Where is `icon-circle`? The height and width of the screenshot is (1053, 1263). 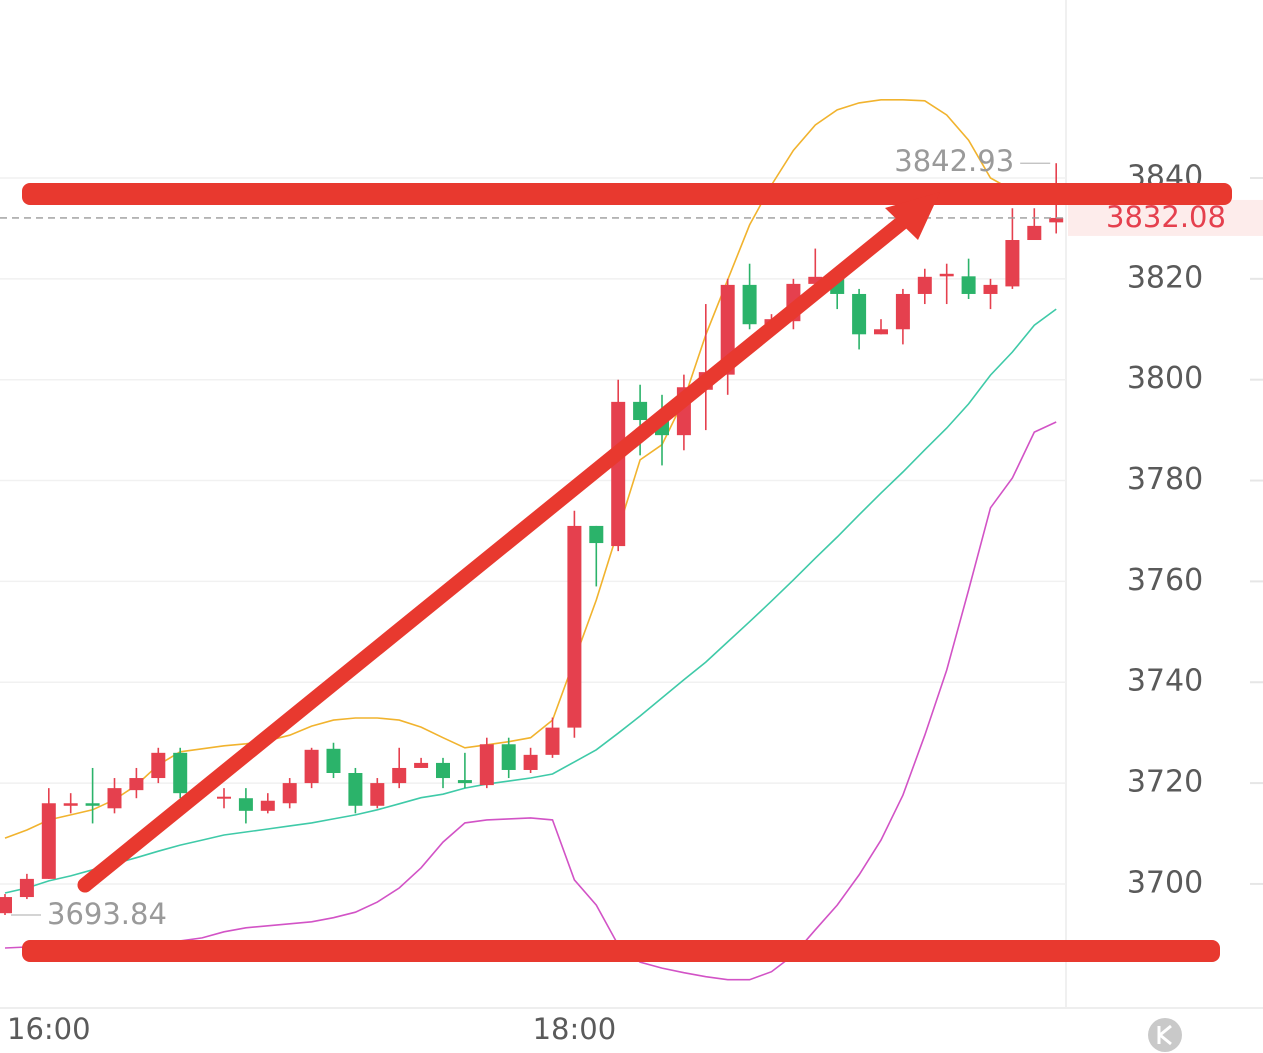 icon-circle is located at coordinates (1165, 1035).